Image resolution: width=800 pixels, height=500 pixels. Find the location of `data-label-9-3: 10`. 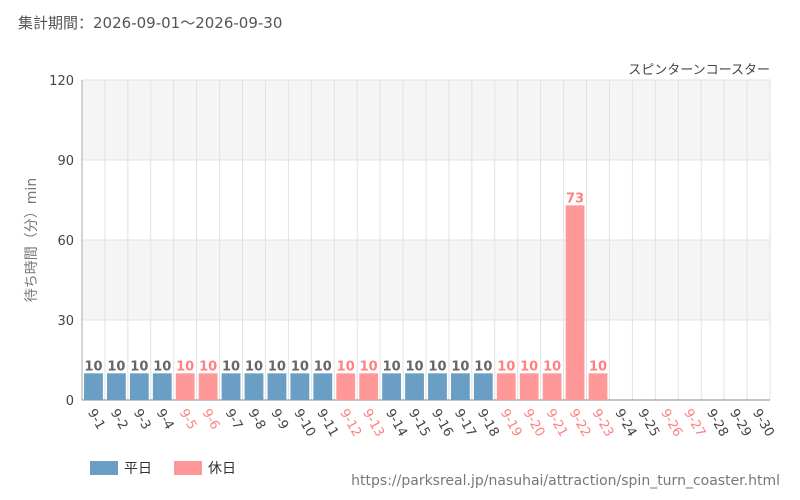

data-label-9-3: 10 is located at coordinates (139, 366).